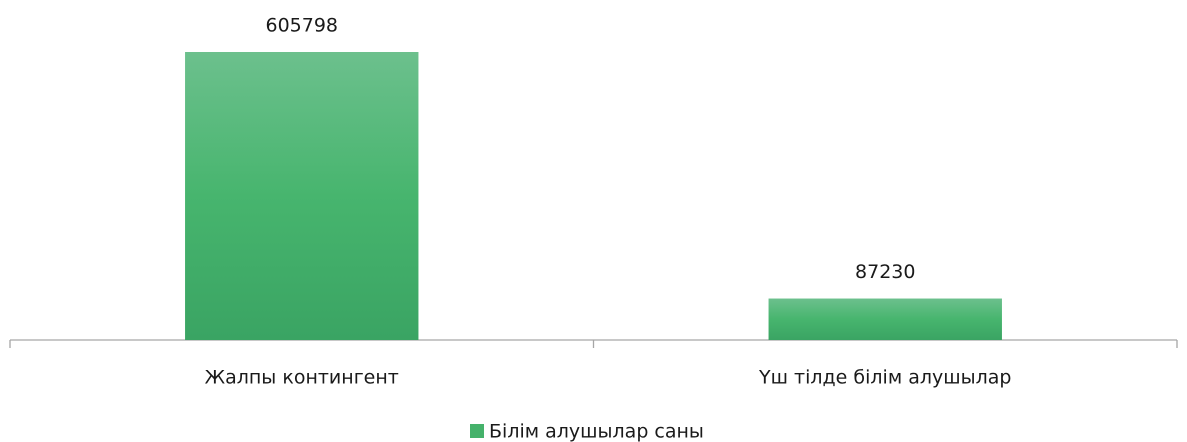  Describe the element at coordinates (885, 272) in the screenshot. I see `data-label: 87230` at that location.